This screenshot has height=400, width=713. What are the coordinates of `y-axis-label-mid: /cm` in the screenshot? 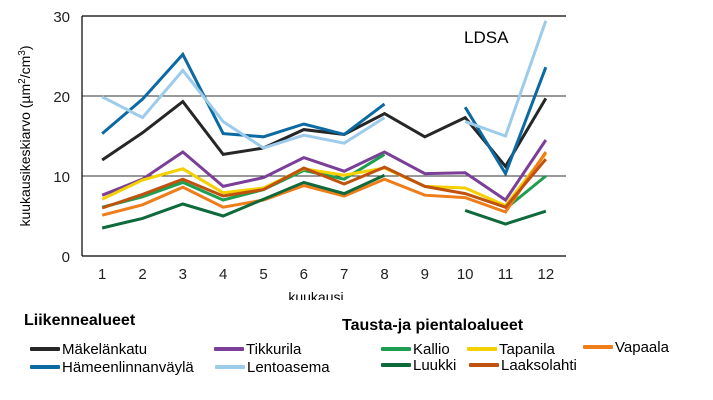 It's located at (25, 67).